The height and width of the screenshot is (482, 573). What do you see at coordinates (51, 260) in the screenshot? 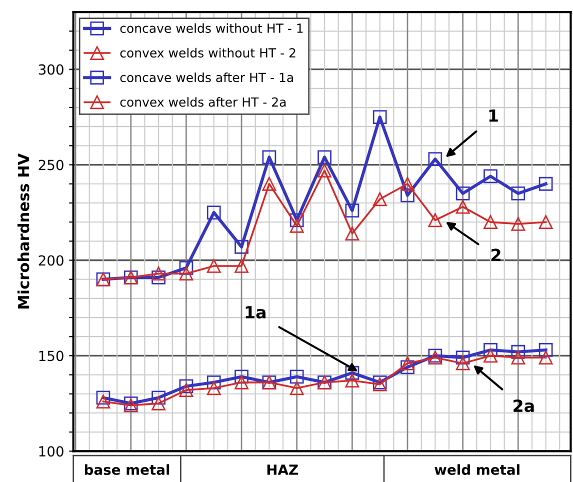
I see `y-tick-label: 200` at bounding box center [51, 260].